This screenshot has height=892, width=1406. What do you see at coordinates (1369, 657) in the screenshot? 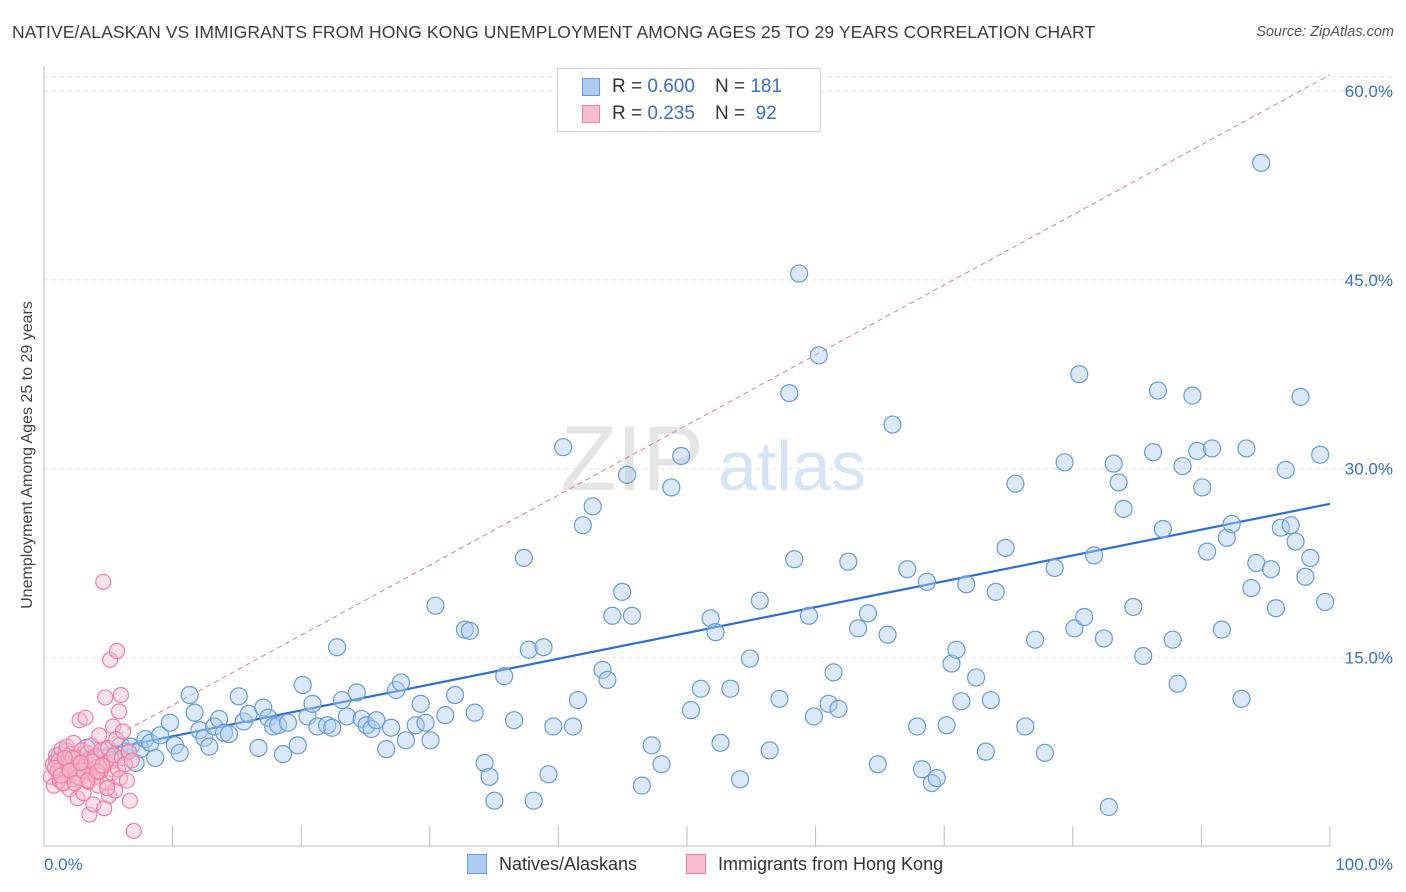
I see `y-tick-label: 15.0%` at bounding box center [1369, 657].